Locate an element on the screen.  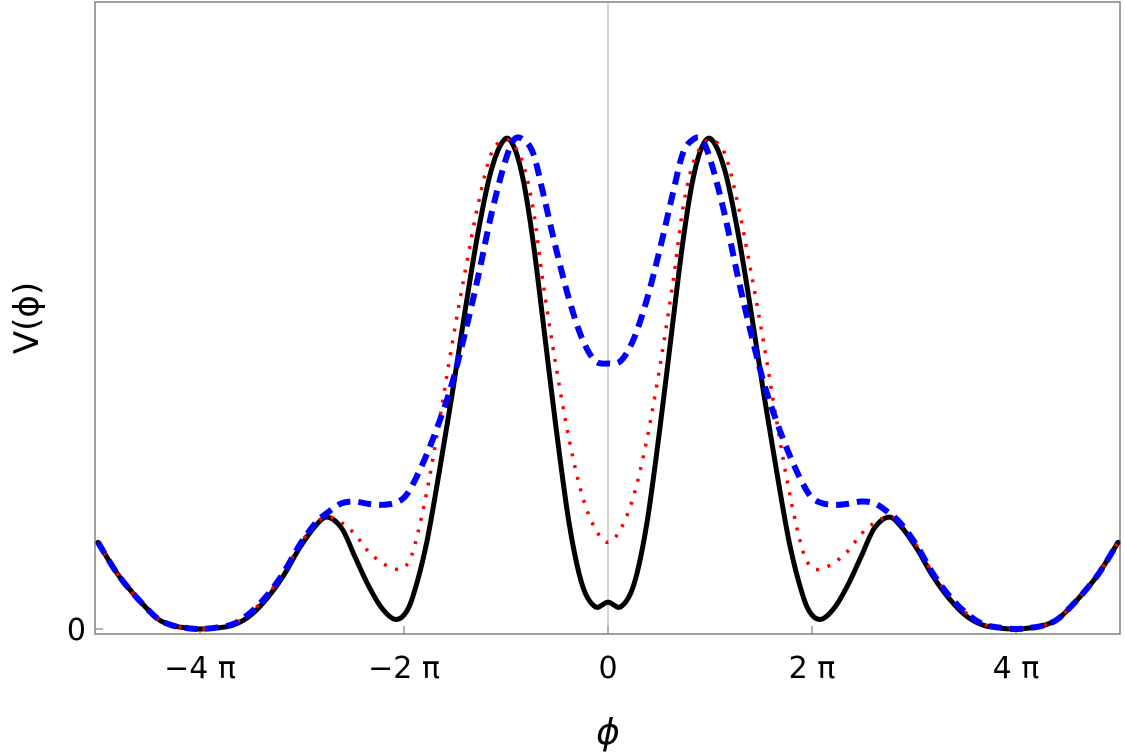
x-tick-label: 2 π is located at coordinates (812, 668).